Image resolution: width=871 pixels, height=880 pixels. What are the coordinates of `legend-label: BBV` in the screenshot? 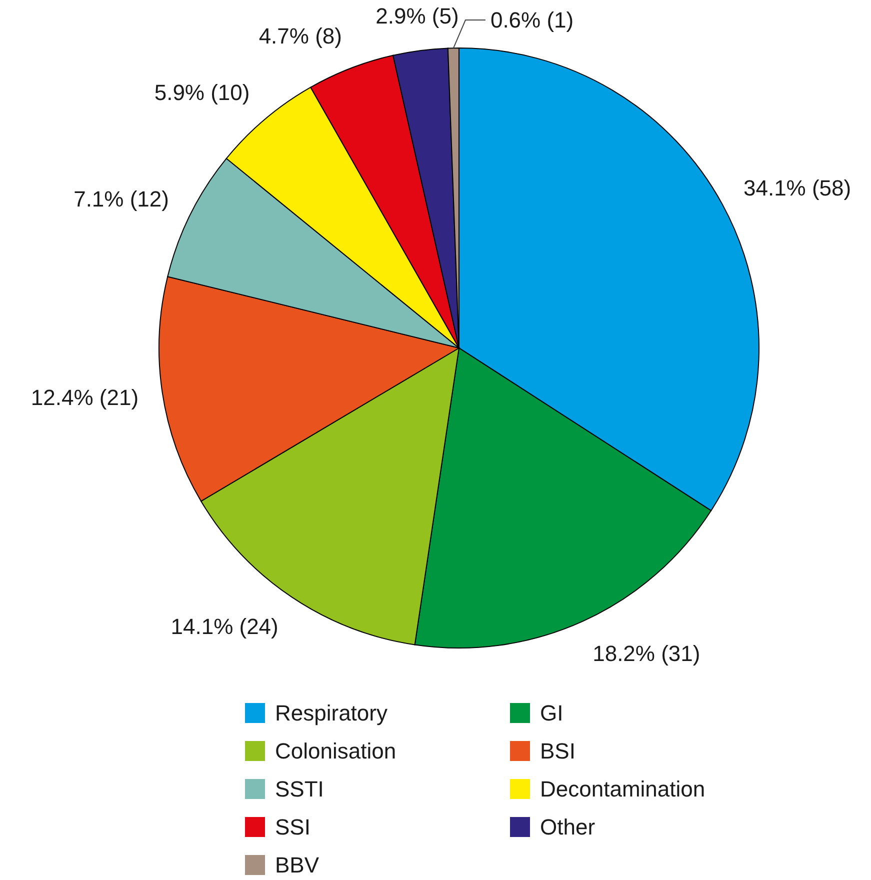 It's located at (297, 865).